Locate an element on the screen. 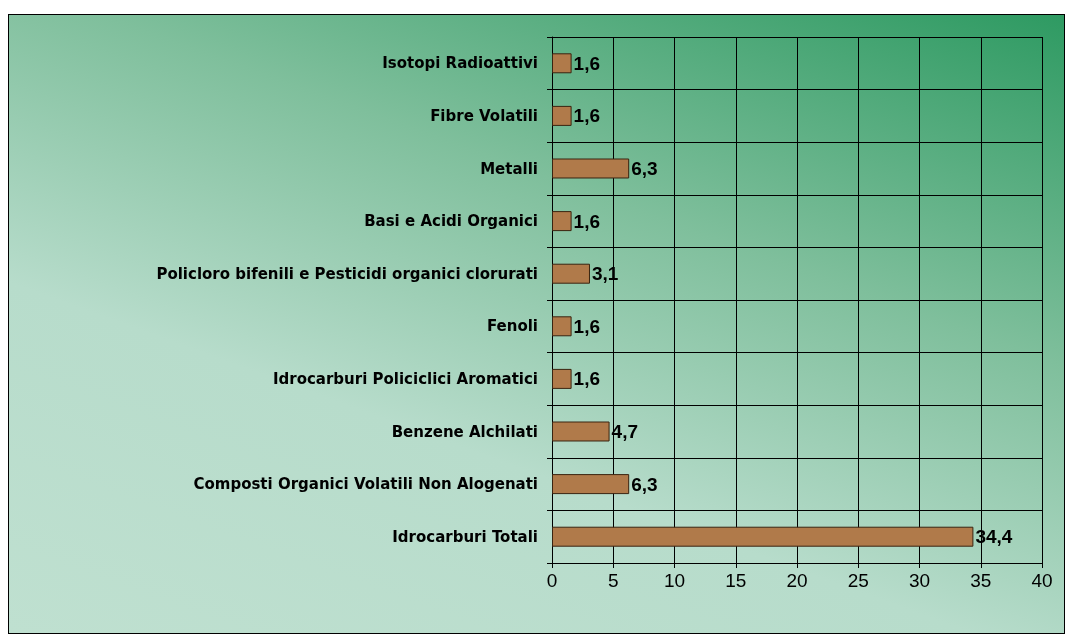 The width and height of the screenshot is (1067, 637). x-tick-label: 25 is located at coordinates (858, 580).